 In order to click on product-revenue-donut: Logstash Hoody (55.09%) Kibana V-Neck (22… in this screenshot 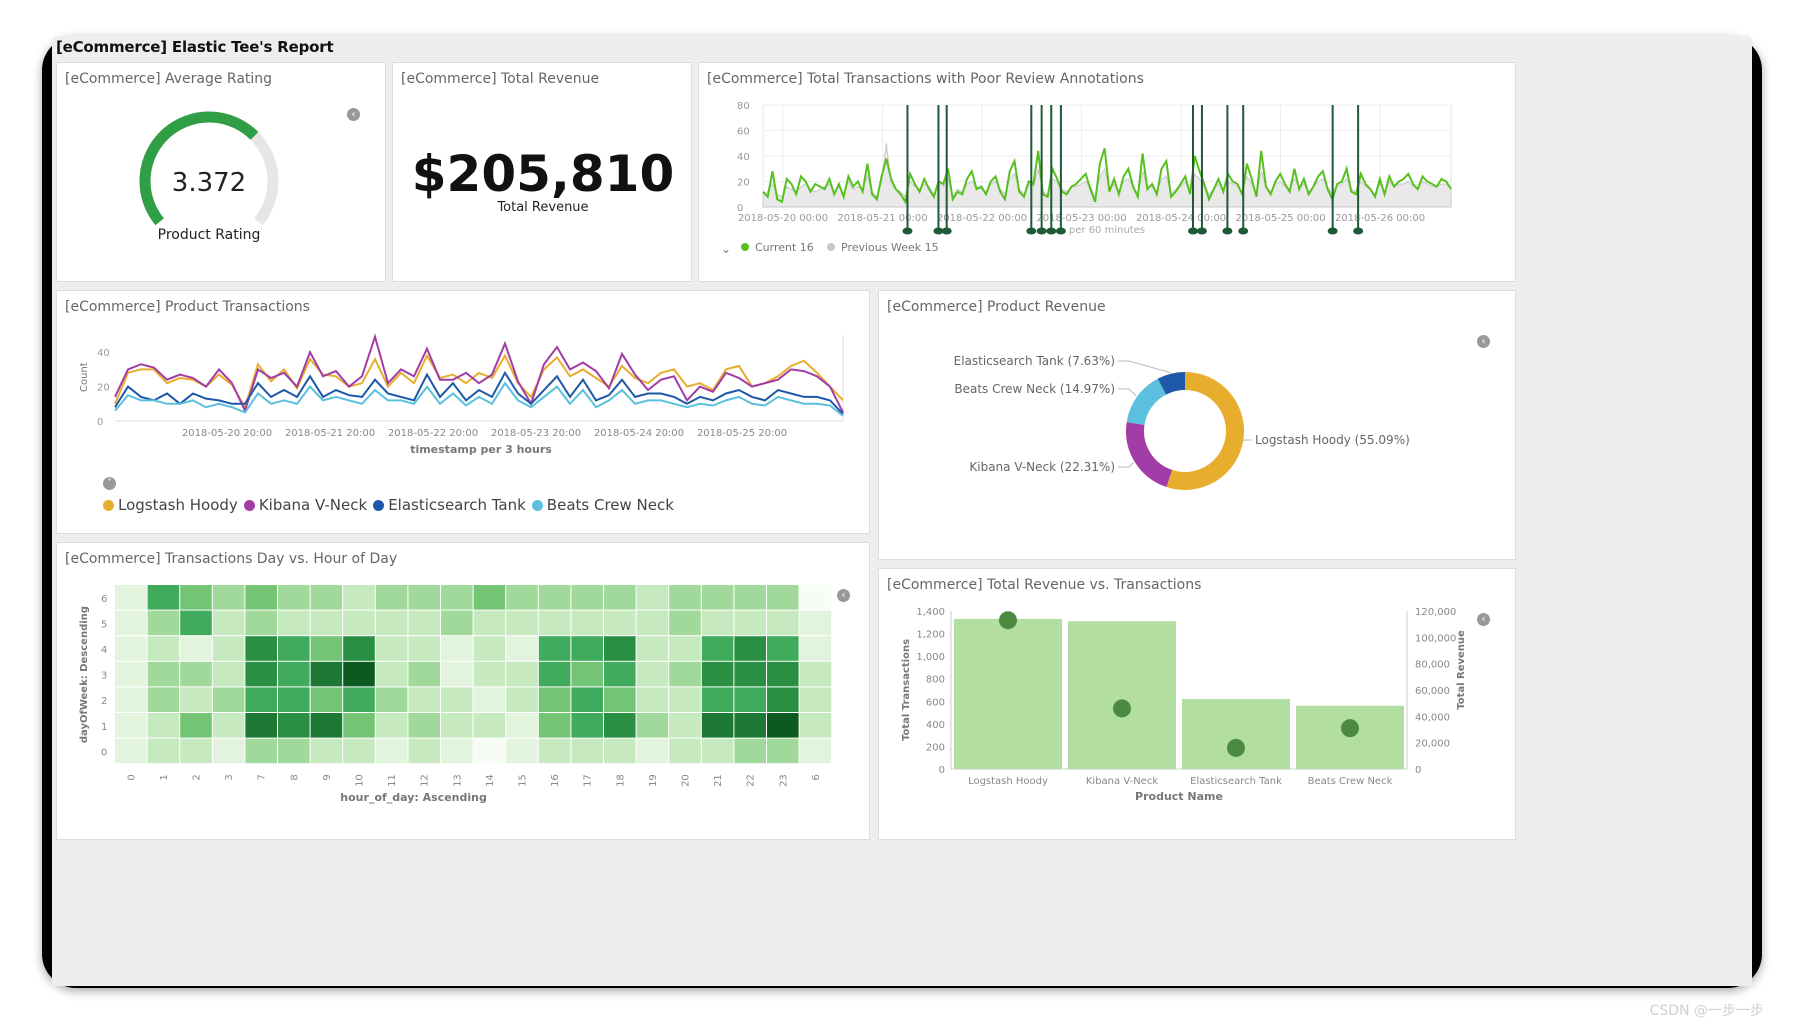, I will do `click(1182, 422)`.